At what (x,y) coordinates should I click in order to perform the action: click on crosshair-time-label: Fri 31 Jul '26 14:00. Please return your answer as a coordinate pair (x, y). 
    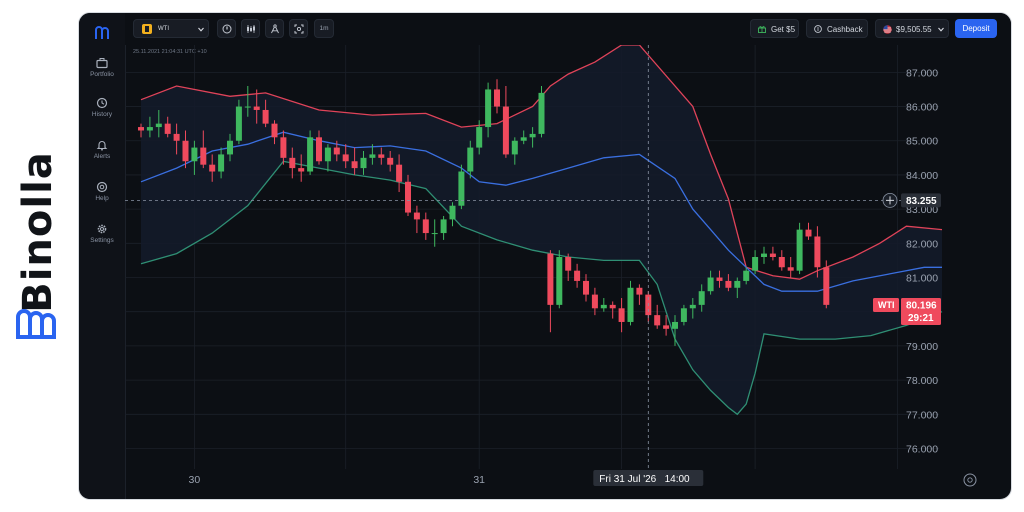
    Looking at the image, I should click on (644, 479).